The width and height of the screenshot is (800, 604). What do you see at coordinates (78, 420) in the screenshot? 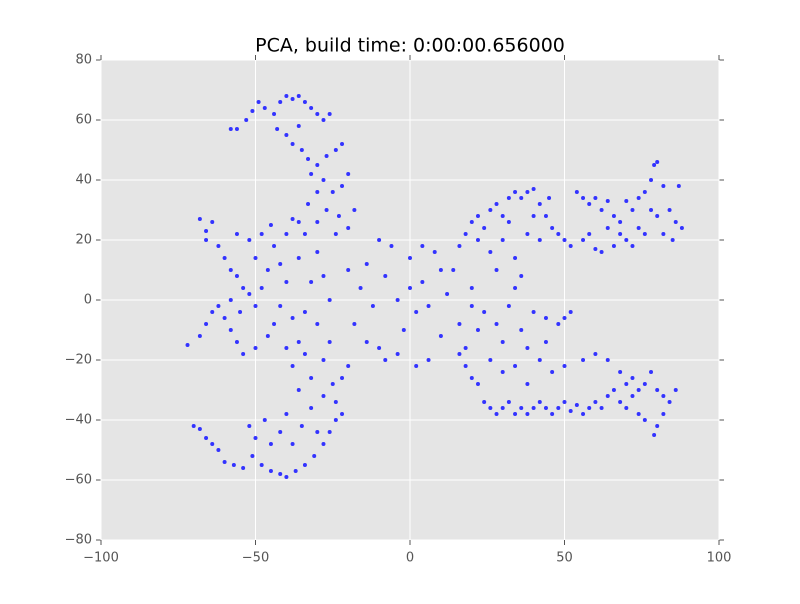
I see `y-tick-label: −40` at bounding box center [78, 420].